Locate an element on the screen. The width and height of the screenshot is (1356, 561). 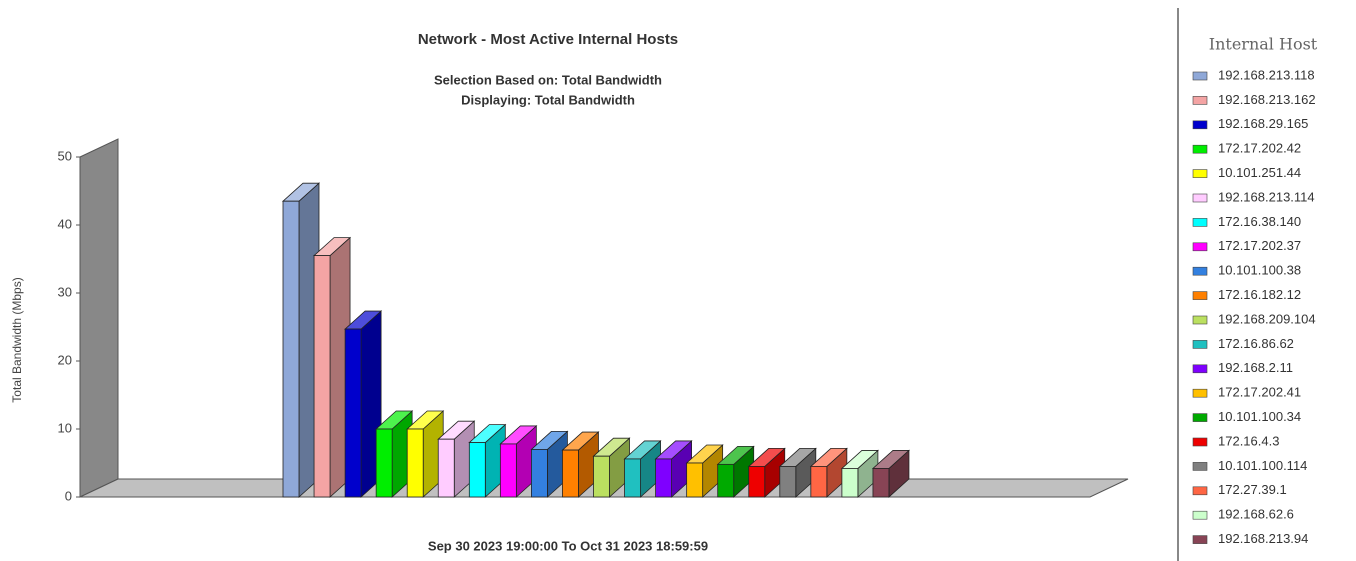
y-tick-label: 50 is located at coordinates (65, 155).